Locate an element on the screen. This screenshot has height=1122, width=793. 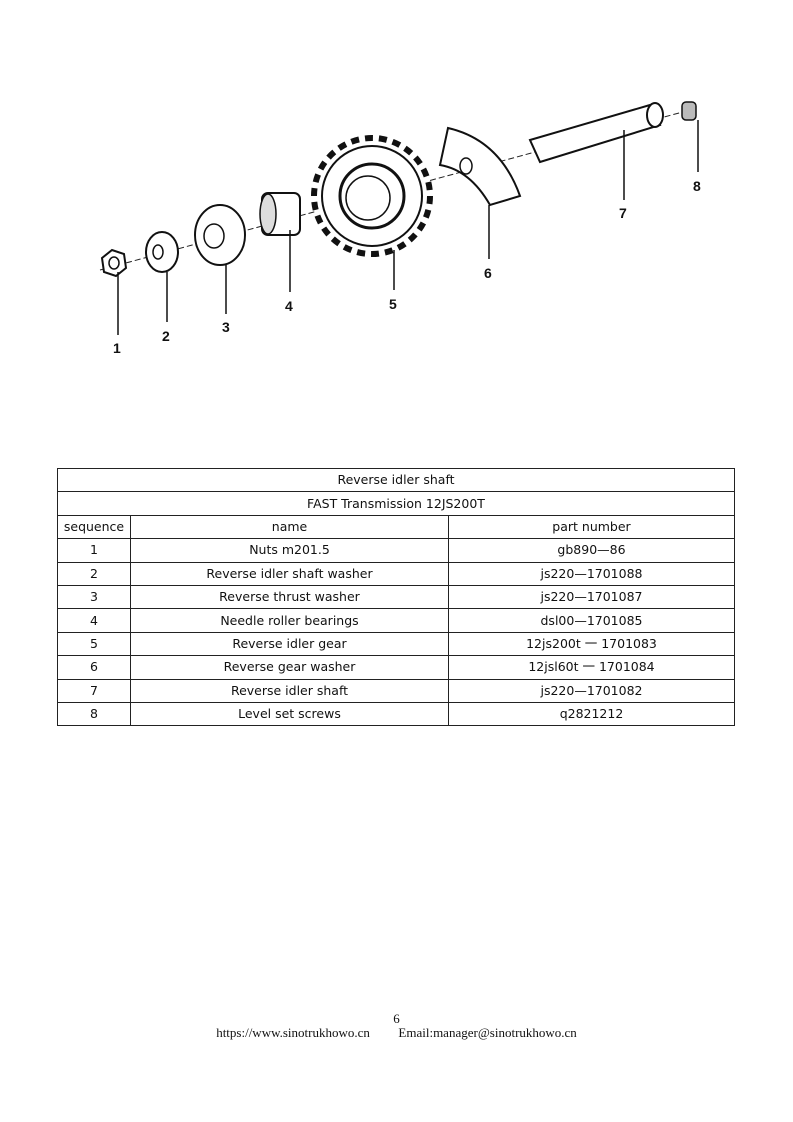
table-row: 2 Reverse idler shaft washer js220—1701088 is located at coordinates (396, 573).